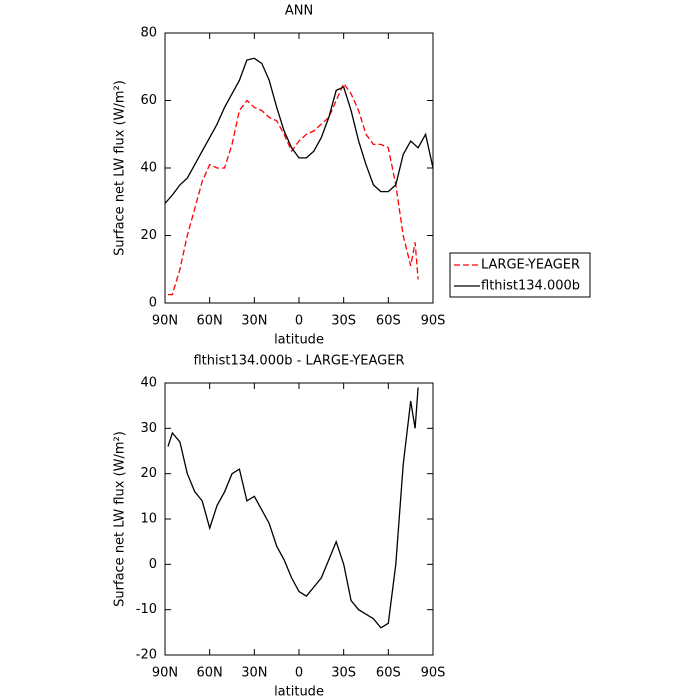 The width and height of the screenshot is (700, 700). Describe the element at coordinates (299, 11) in the screenshot. I see `chart-title: ANN` at that location.